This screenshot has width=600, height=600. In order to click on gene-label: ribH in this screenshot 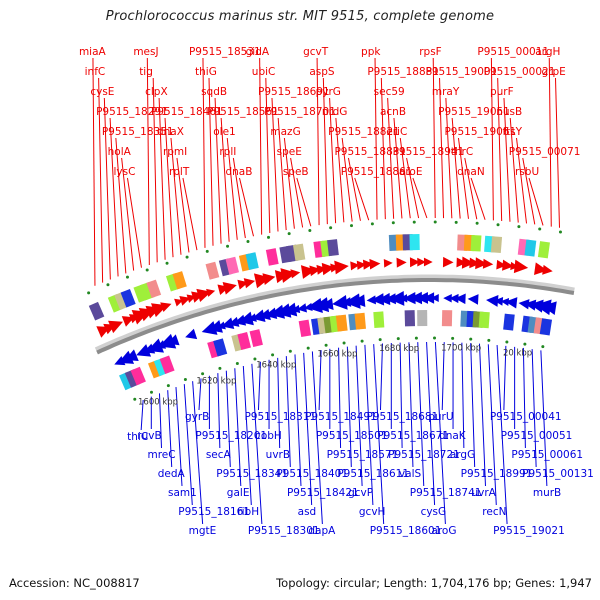, I will do `click(248, 512)`.